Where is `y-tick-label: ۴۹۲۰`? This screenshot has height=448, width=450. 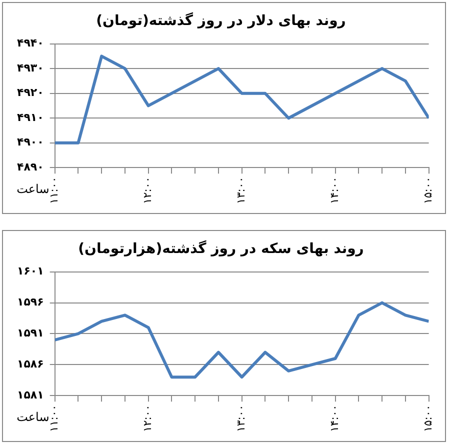
y-tick-label: ۴۹۲۰ is located at coordinates (30, 93).